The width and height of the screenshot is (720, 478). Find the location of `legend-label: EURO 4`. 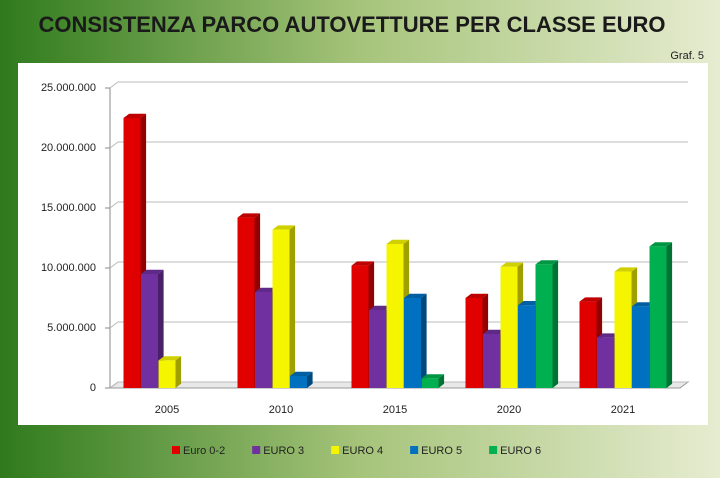

legend-label: EURO 4 is located at coordinates (362, 451).